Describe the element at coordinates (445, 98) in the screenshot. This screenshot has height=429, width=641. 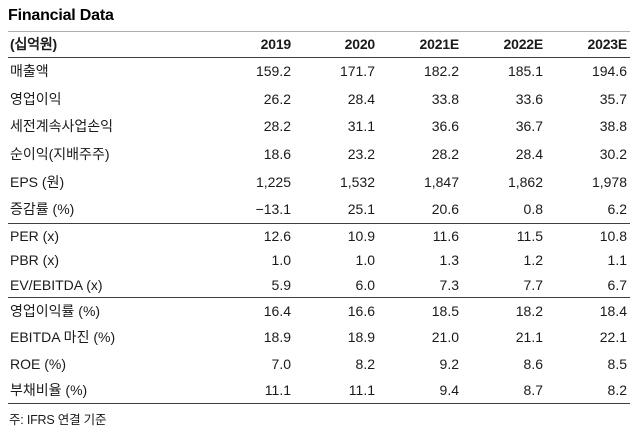
I see `value-cell: 33.8` at that location.